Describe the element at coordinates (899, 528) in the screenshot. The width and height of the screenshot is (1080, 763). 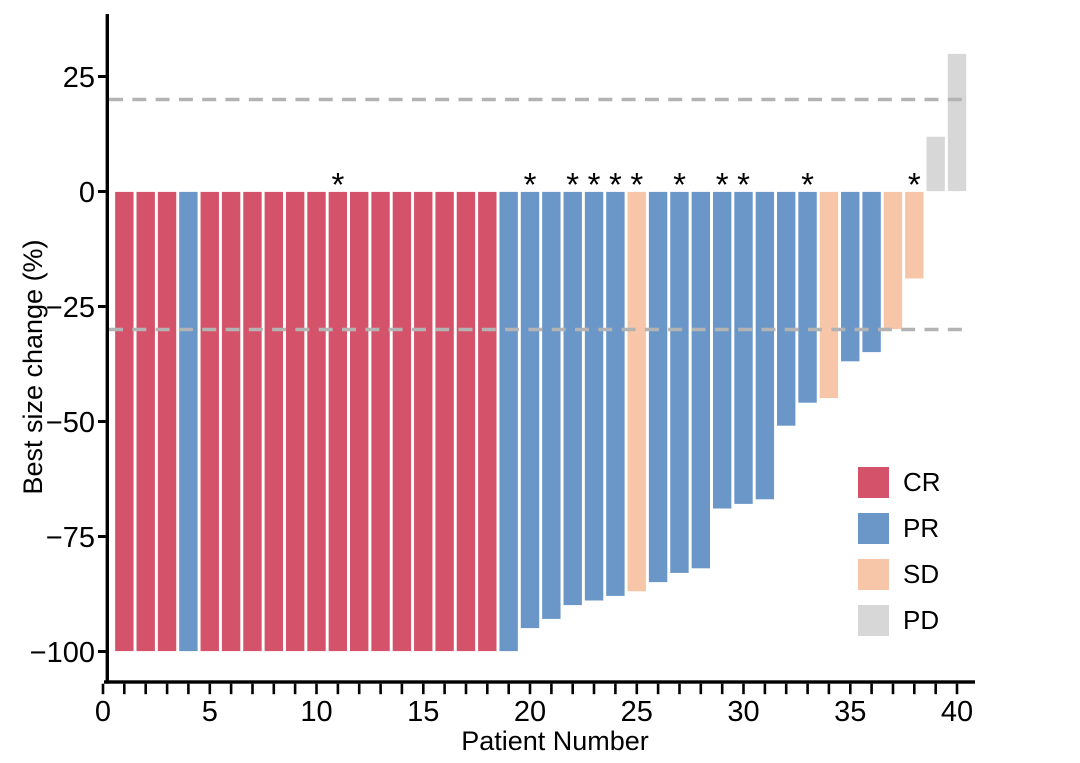
I see `legend-item-pr: PR` at that location.